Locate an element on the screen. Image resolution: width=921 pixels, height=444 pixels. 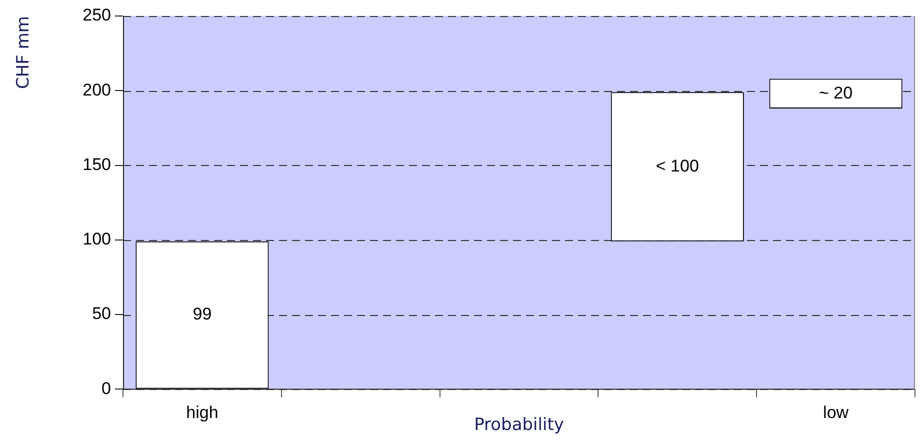
x-tick-label: low is located at coordinates (836, 412).